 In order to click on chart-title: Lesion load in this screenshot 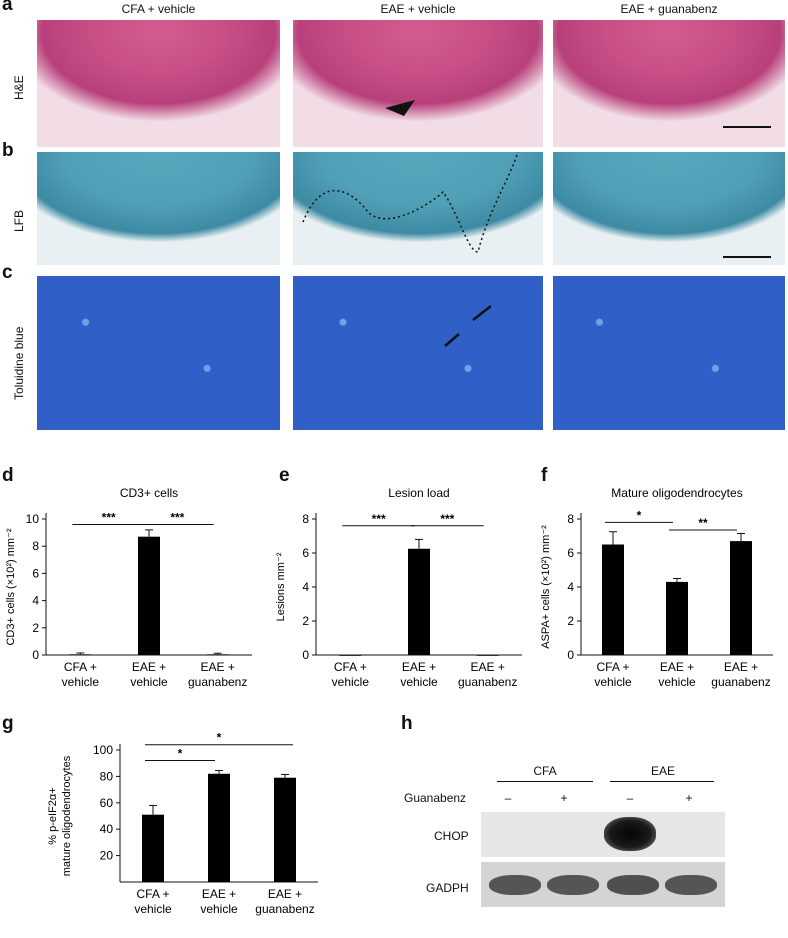, I will do `click(418, 493)`.